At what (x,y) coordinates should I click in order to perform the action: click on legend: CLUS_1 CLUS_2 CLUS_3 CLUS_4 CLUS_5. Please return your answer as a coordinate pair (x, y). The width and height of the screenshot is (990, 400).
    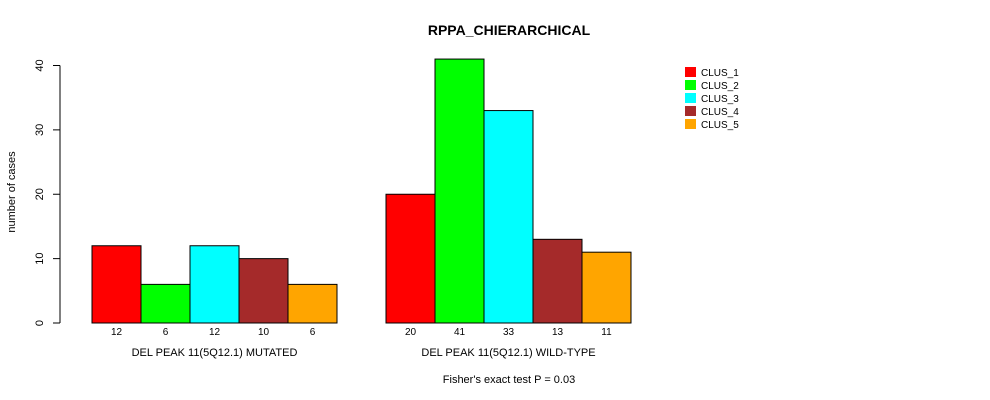
    Looking at the image, I should click on (712, 99).